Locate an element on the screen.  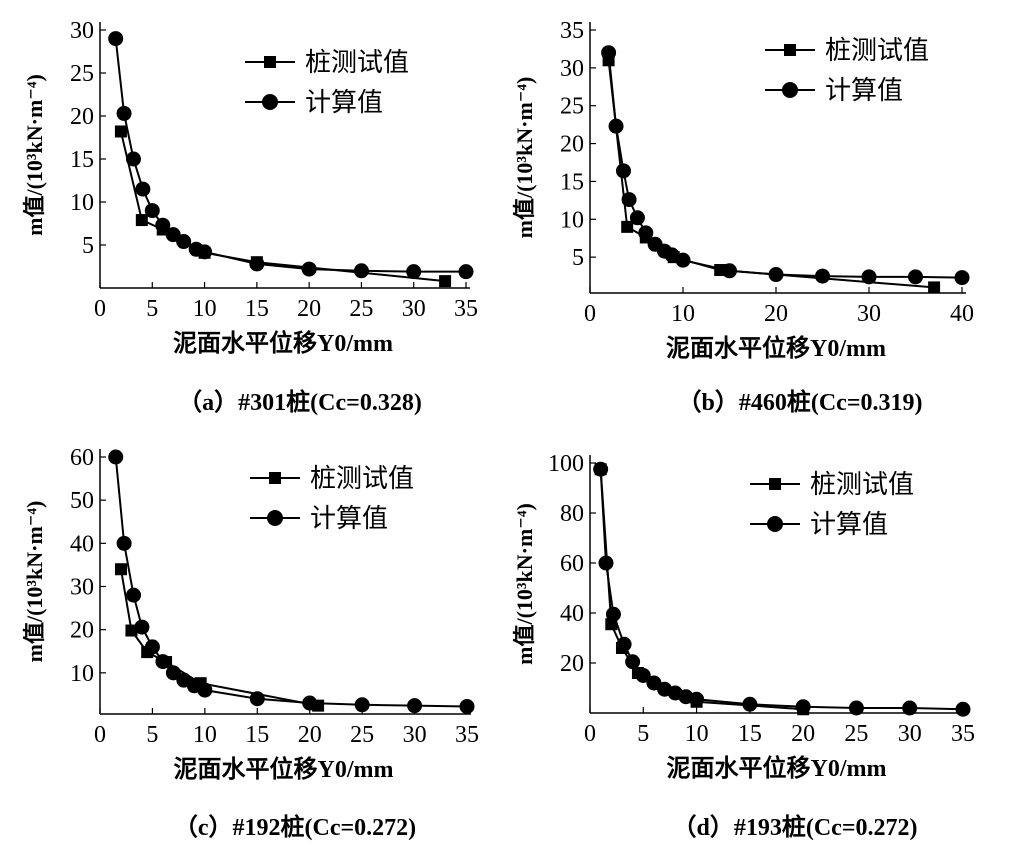
y-tick-label: 25 is located at coordinates (572, 107).